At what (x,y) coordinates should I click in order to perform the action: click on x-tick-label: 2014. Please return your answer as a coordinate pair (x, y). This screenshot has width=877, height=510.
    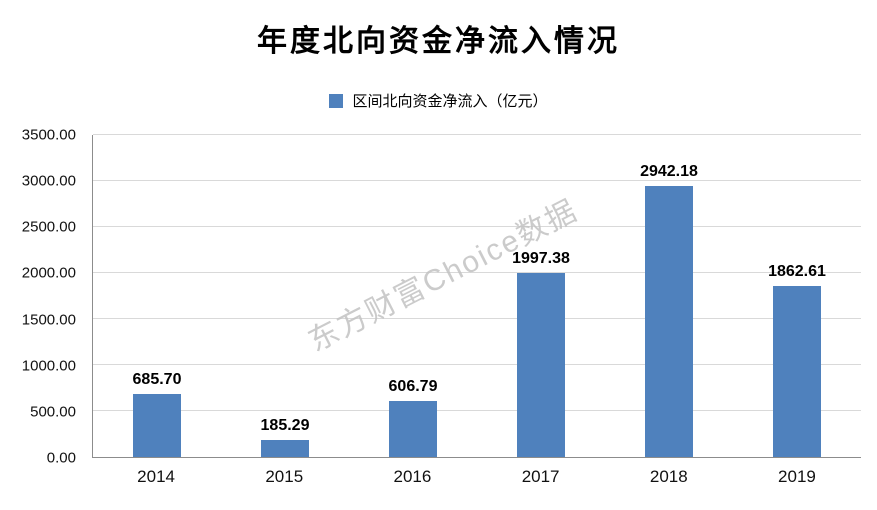
    Looking at the image, I should click on (156, 476).